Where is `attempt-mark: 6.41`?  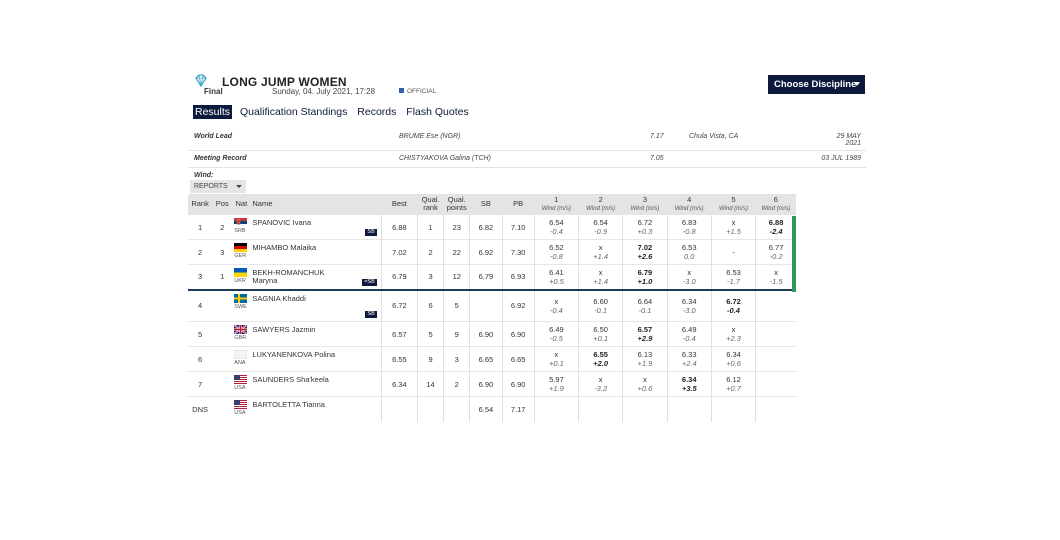 attempt-mark: 6.41 is located at coordinates (556, 272).